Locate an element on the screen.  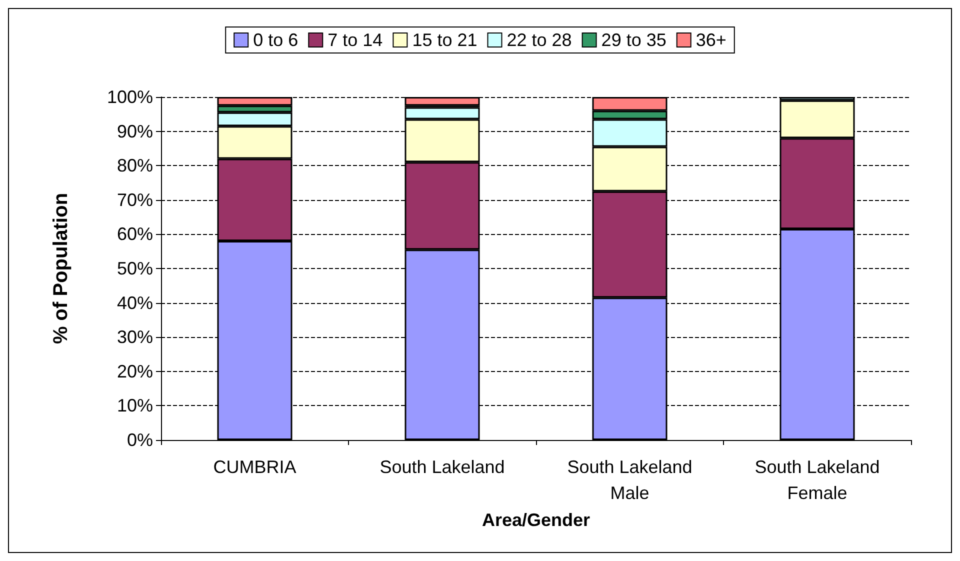
x-tick-label: CUMBRIA is located at coordinates (254, 467).